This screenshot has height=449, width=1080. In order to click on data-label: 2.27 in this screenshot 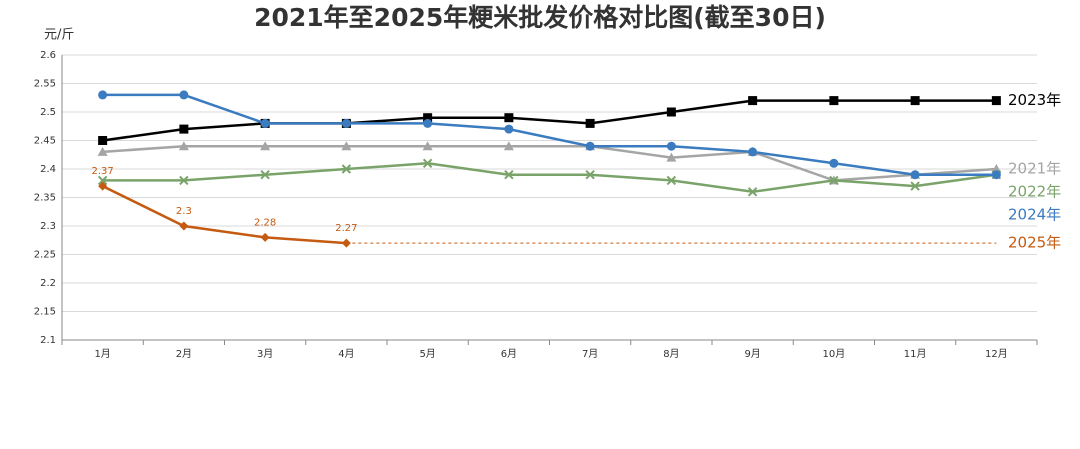, I will do `click(346, 228)`.